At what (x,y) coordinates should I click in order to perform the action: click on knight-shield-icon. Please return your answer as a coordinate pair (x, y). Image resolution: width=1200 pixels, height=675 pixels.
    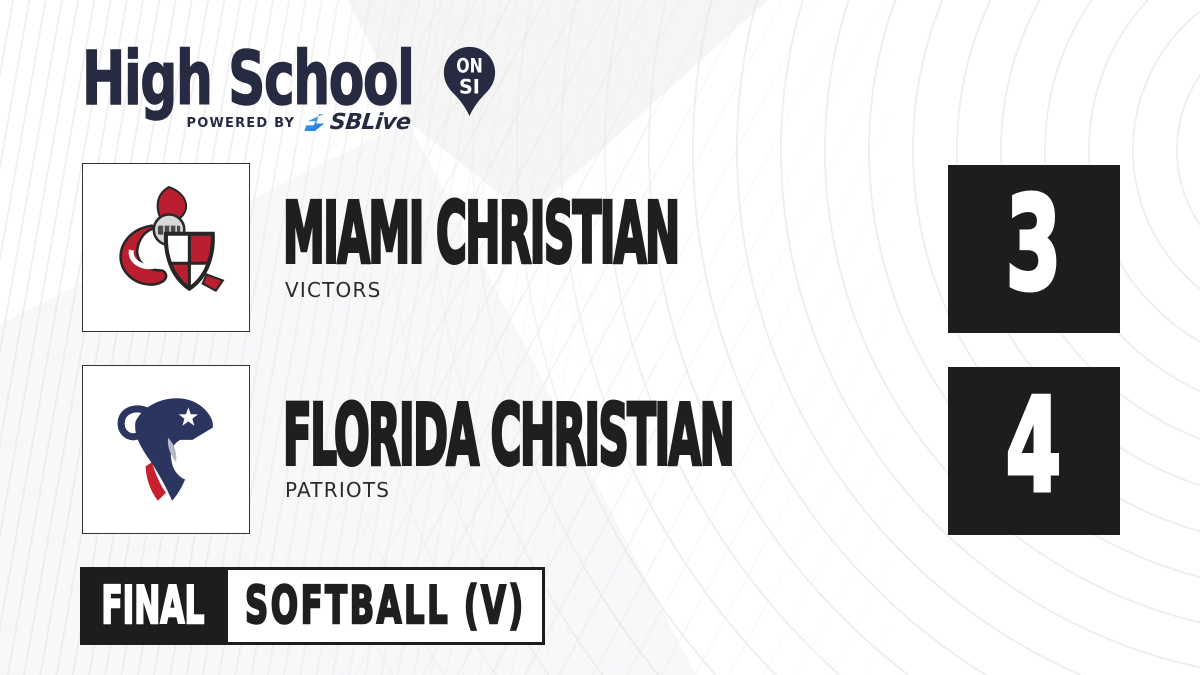
    Looking at the image, I should click on (172, 238).